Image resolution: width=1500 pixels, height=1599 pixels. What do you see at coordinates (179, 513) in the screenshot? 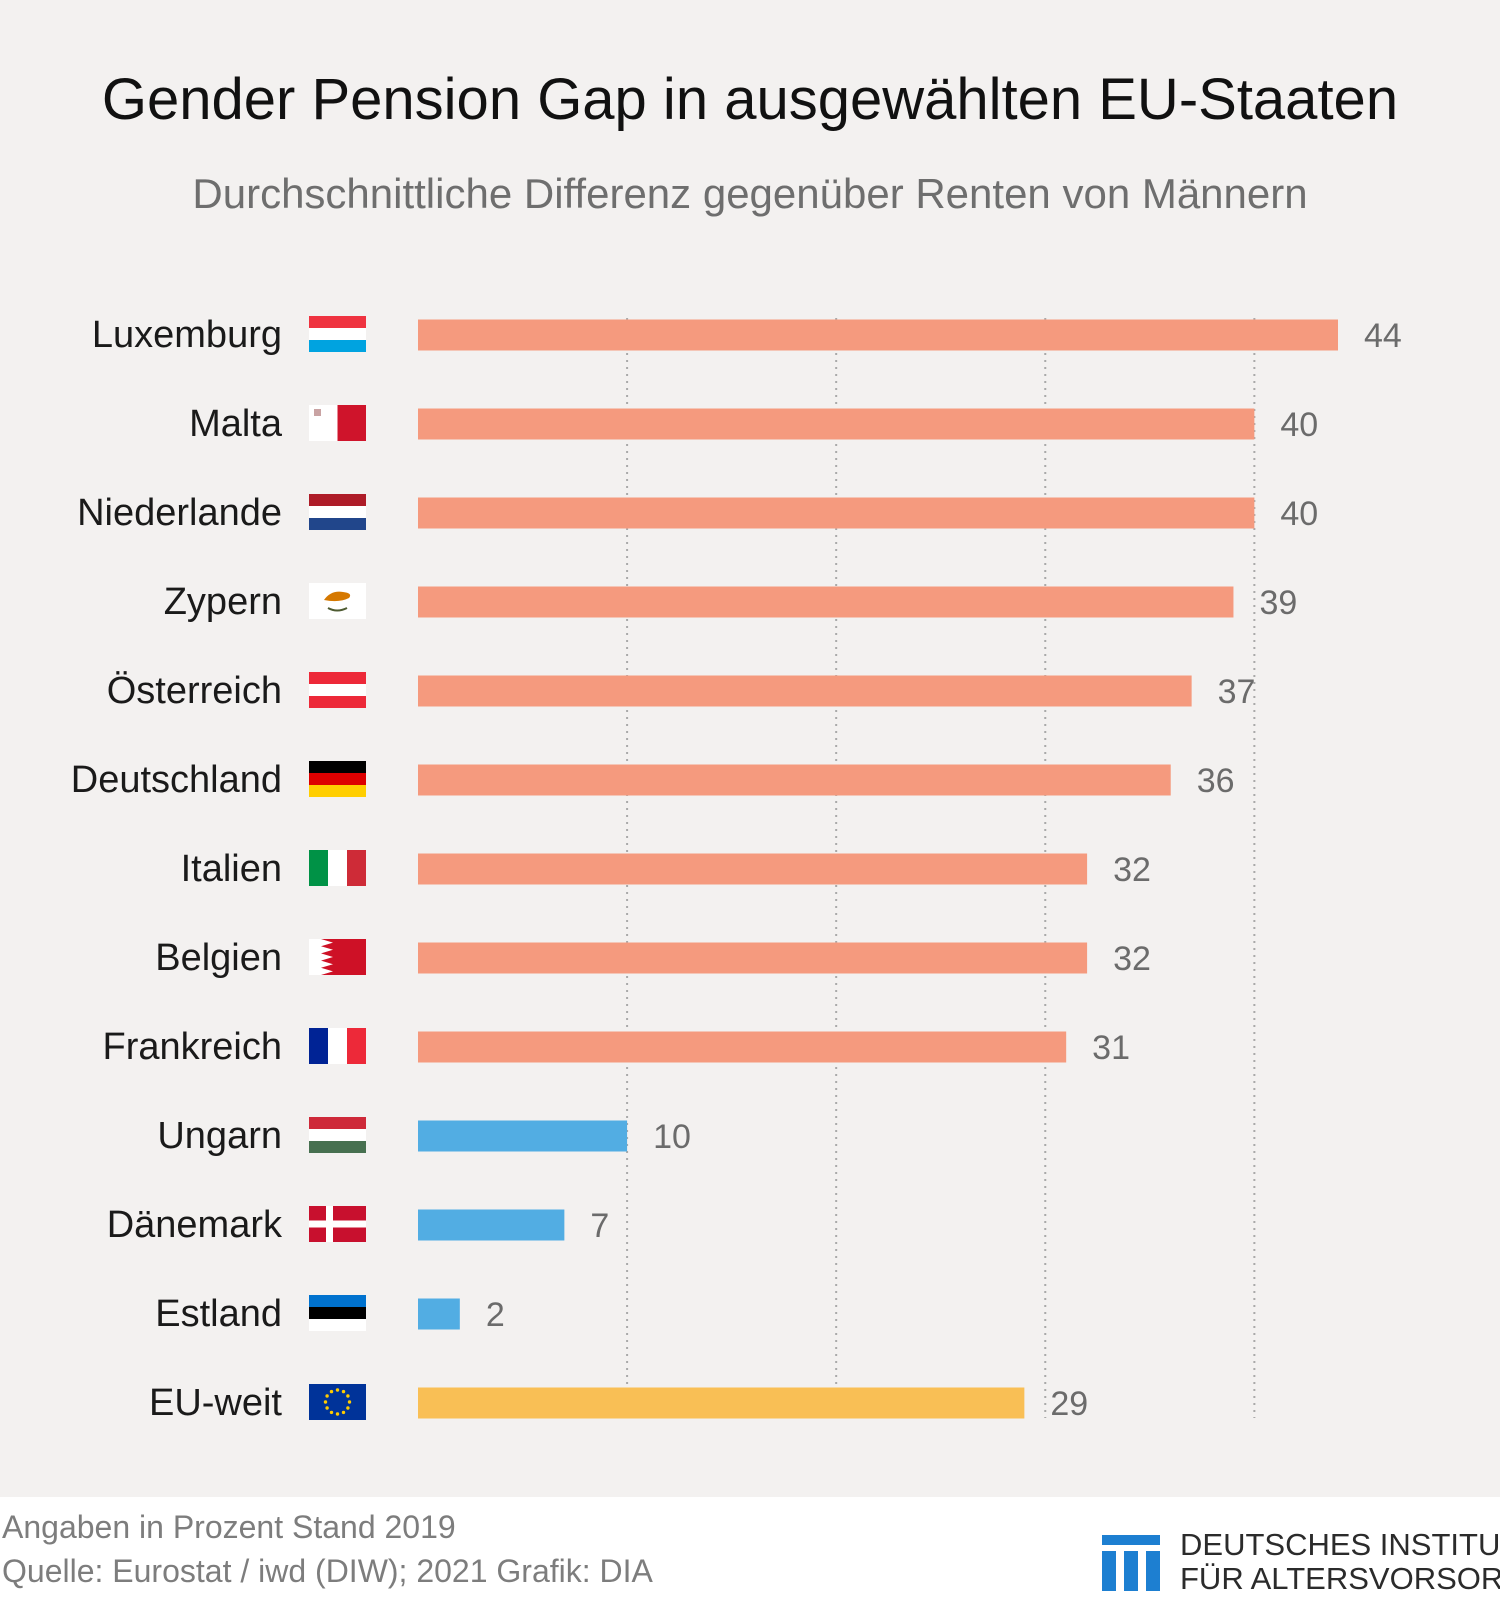
I see `category-label: Niederlande` at bounding box center [179, 513].